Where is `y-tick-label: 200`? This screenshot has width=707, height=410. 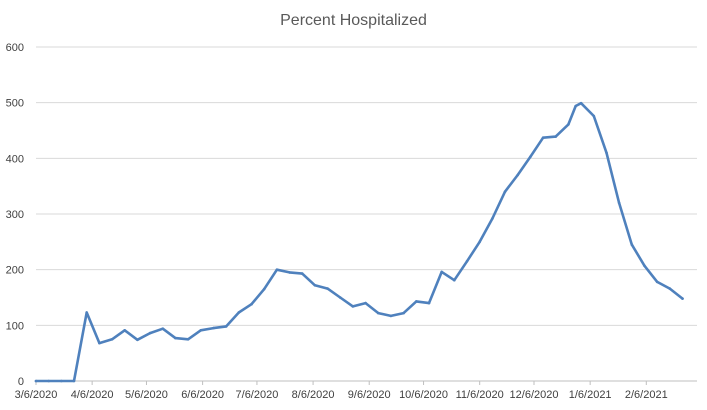 y-tick-label: 200 is located at coordinates (15, 271).